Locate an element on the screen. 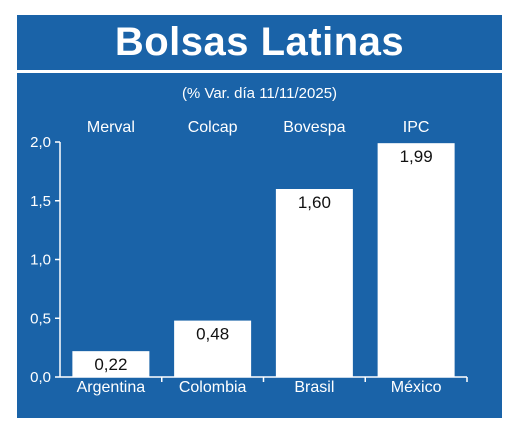 The height and width of the screenshot is (433, 520). index-name-label: Bovespa is located at coordinates (314, 127).